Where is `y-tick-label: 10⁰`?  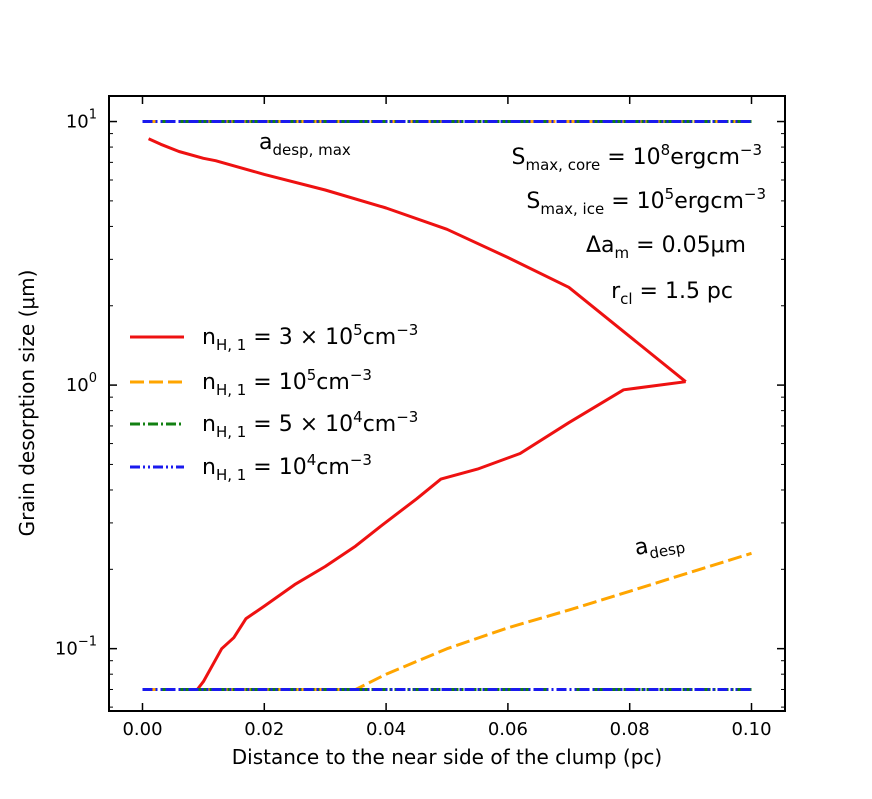
y-tick-label: 10⁰ is located at coordinates (81, 383).